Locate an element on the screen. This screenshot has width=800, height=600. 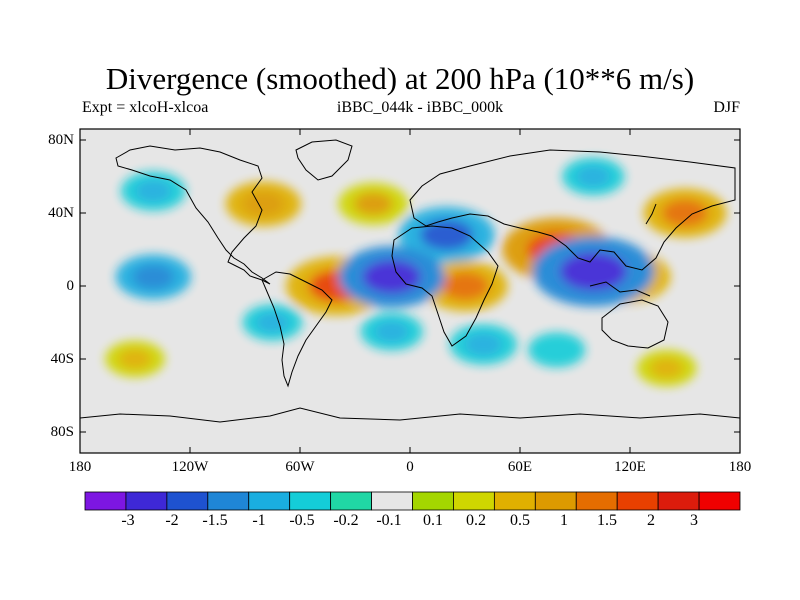
colorbar-tick-label: 2 is located at coordinates (651, 520).